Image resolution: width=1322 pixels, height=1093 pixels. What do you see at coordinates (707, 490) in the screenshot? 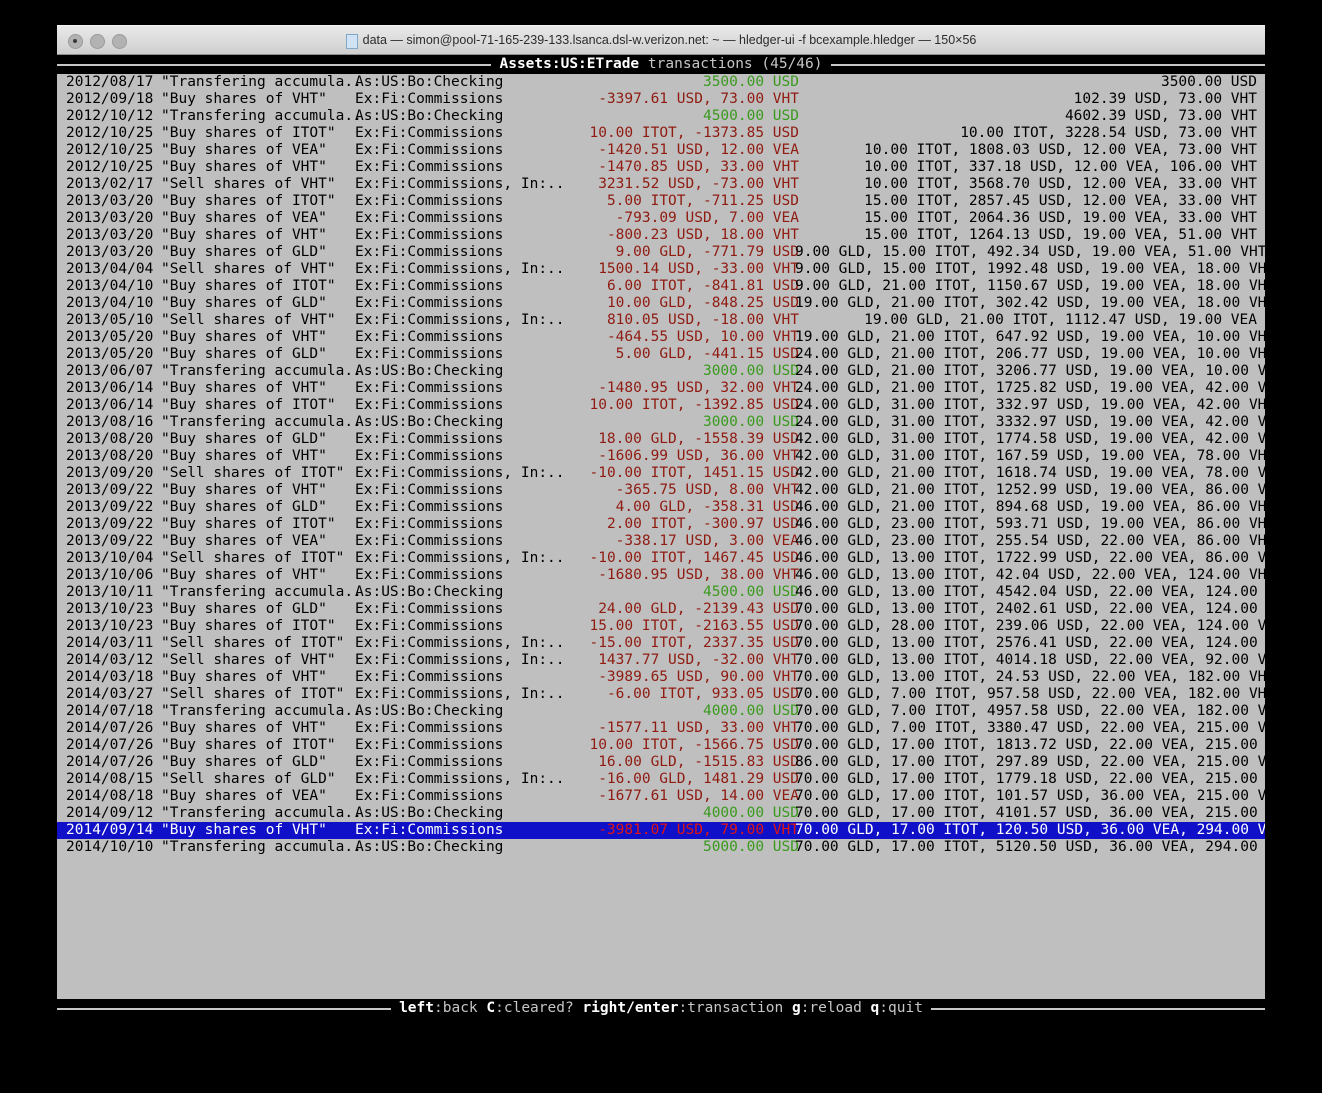
I see `transaction-amount: -365.75 USD, 8.00 VHT` at bounding box center [707, 490].